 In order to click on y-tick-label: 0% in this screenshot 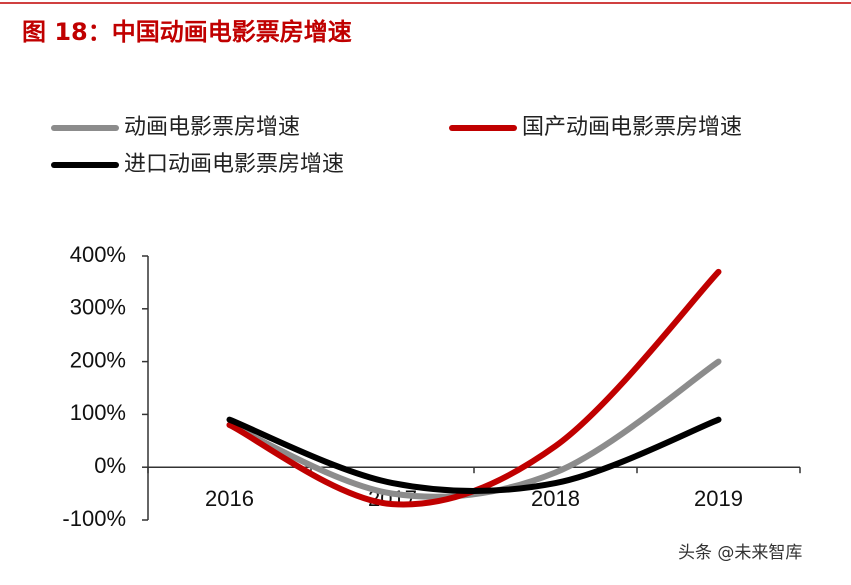, I will do `click(110, 465)`.